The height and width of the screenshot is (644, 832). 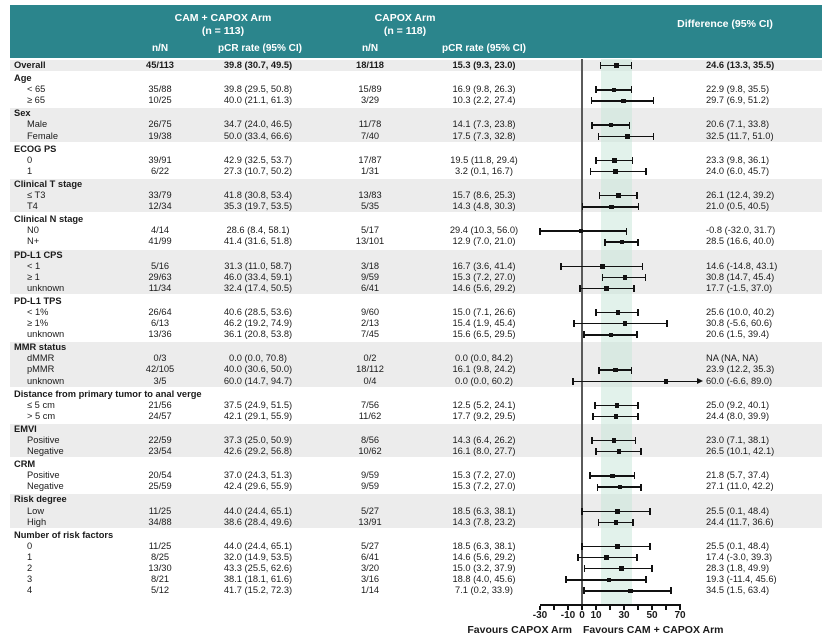 What do you see at coordinates (370, 579) in the screenshot?
I see `cell-arm2-nN: 3/16` at bounding box center [370, 579].